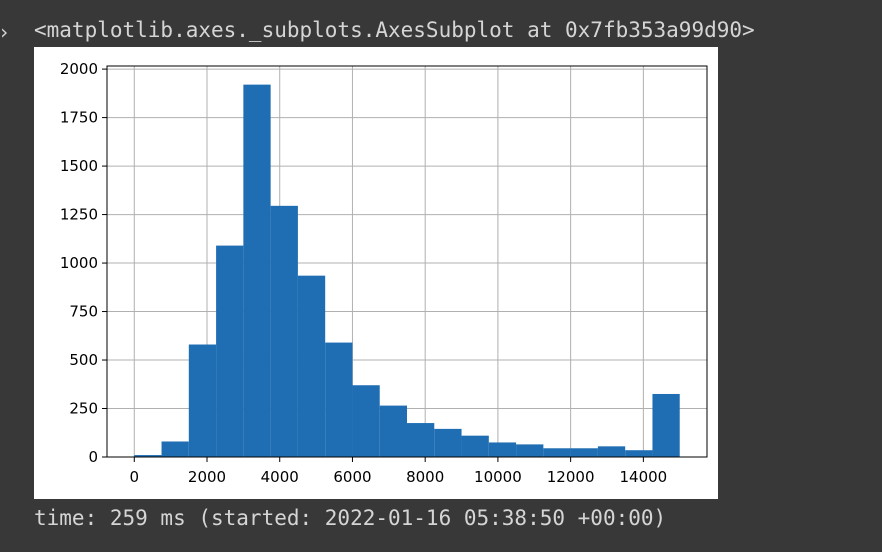 The height and width of the screenshot is (552, 882). Describe the element at coordinates (207, 477) in the screenshot. I see `x-tick-label: 2000` at that location.